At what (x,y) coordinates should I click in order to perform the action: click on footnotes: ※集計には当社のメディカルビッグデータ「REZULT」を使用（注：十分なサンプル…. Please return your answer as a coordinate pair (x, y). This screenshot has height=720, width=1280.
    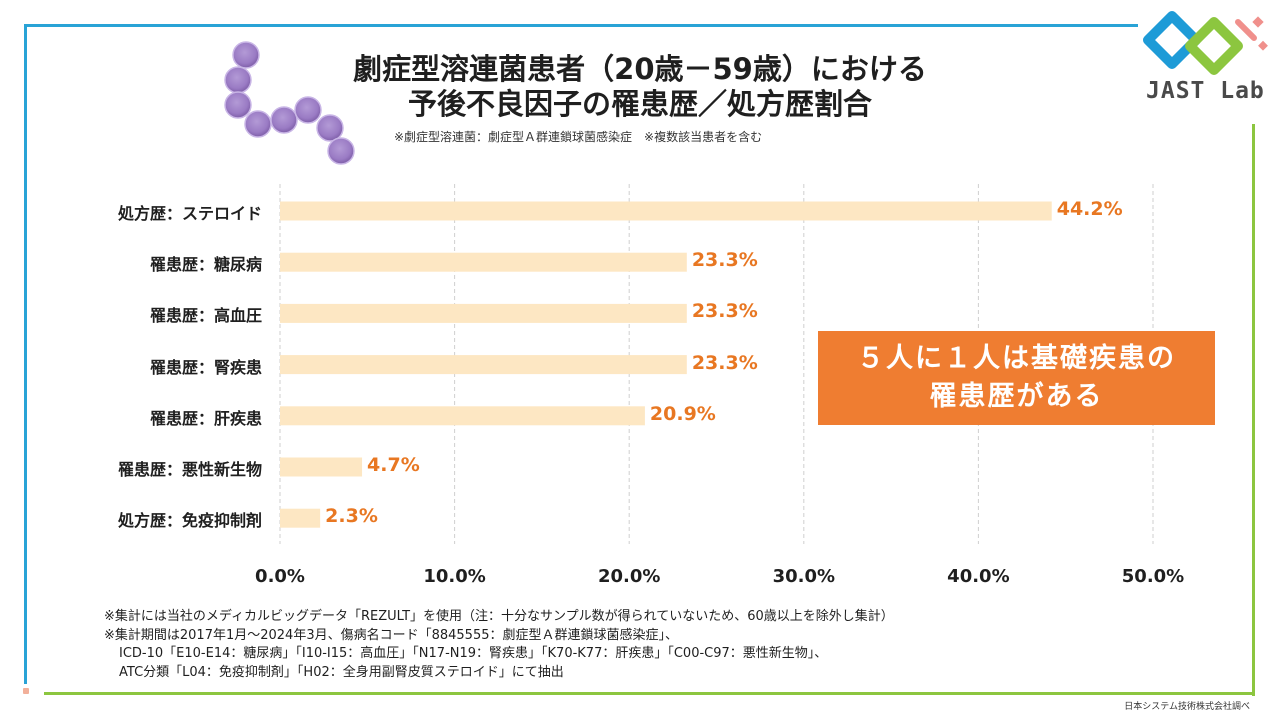
    Looking at the image, I should click on (499, 645).